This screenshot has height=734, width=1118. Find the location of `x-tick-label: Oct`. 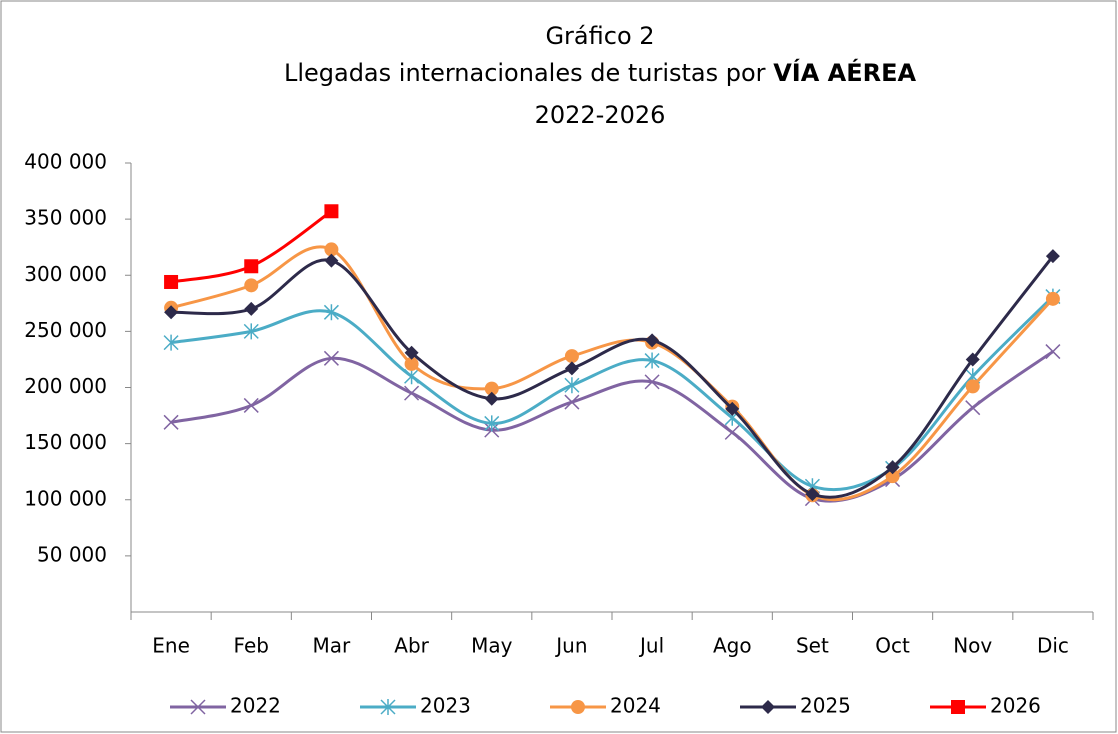

x-tick-label: Oct is located at coordinates (892, 646).